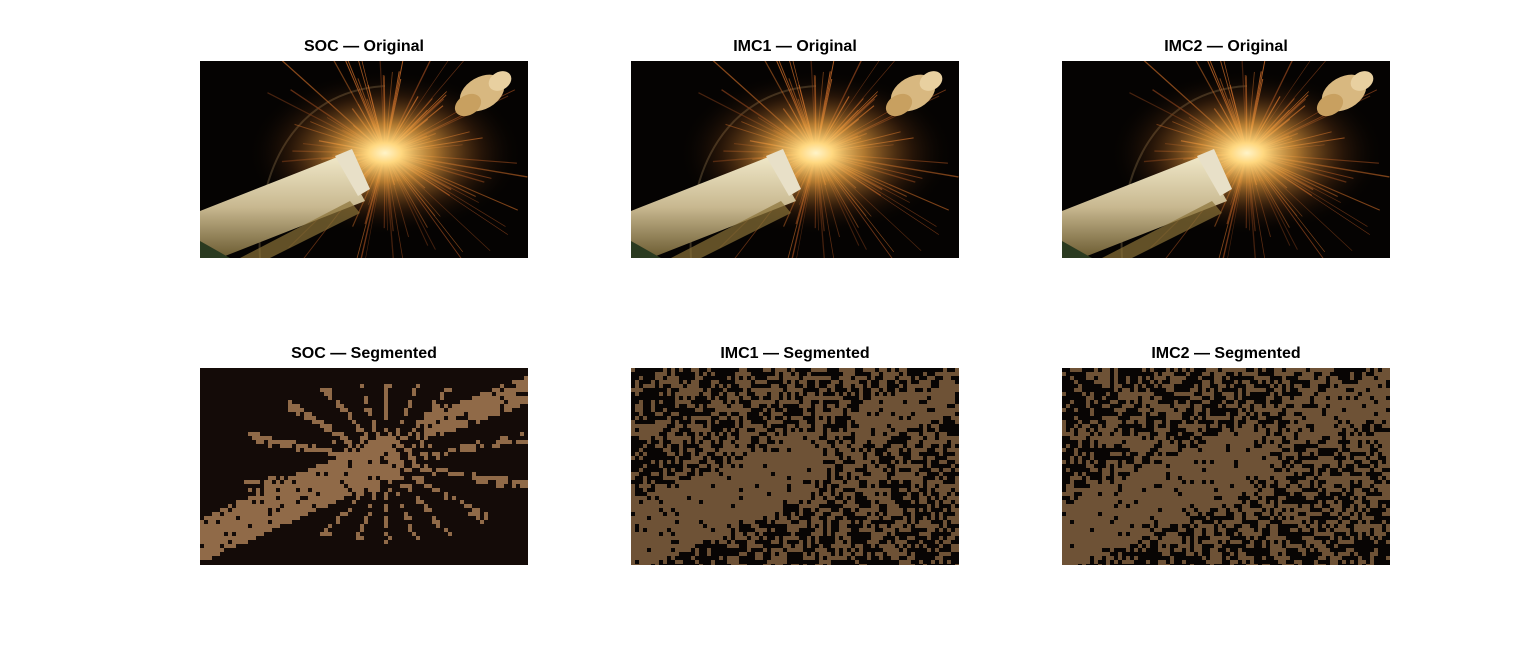  What do you see at coordinates (364, 353) in the screenshot?
I see `panel-title: SOC — Segmented` at bounding box center [364, 353].